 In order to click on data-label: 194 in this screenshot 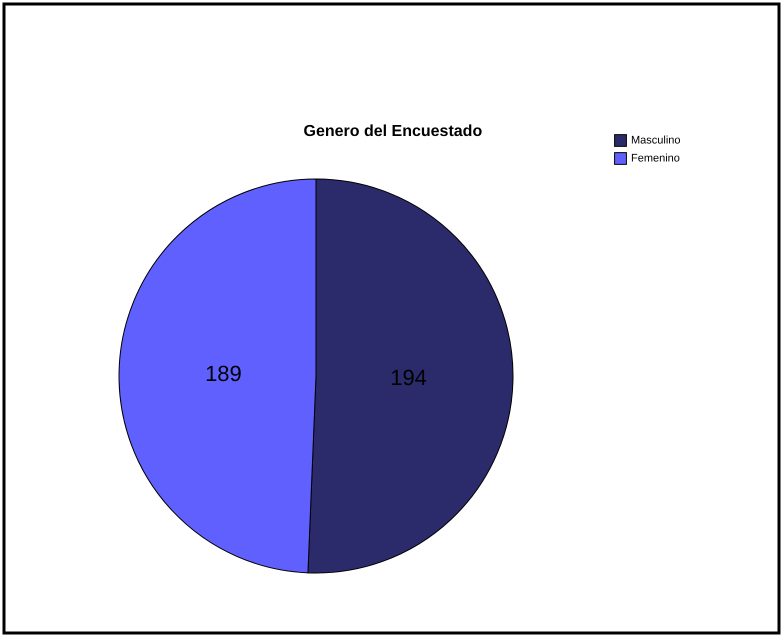, I will do `click(408, 377)`.